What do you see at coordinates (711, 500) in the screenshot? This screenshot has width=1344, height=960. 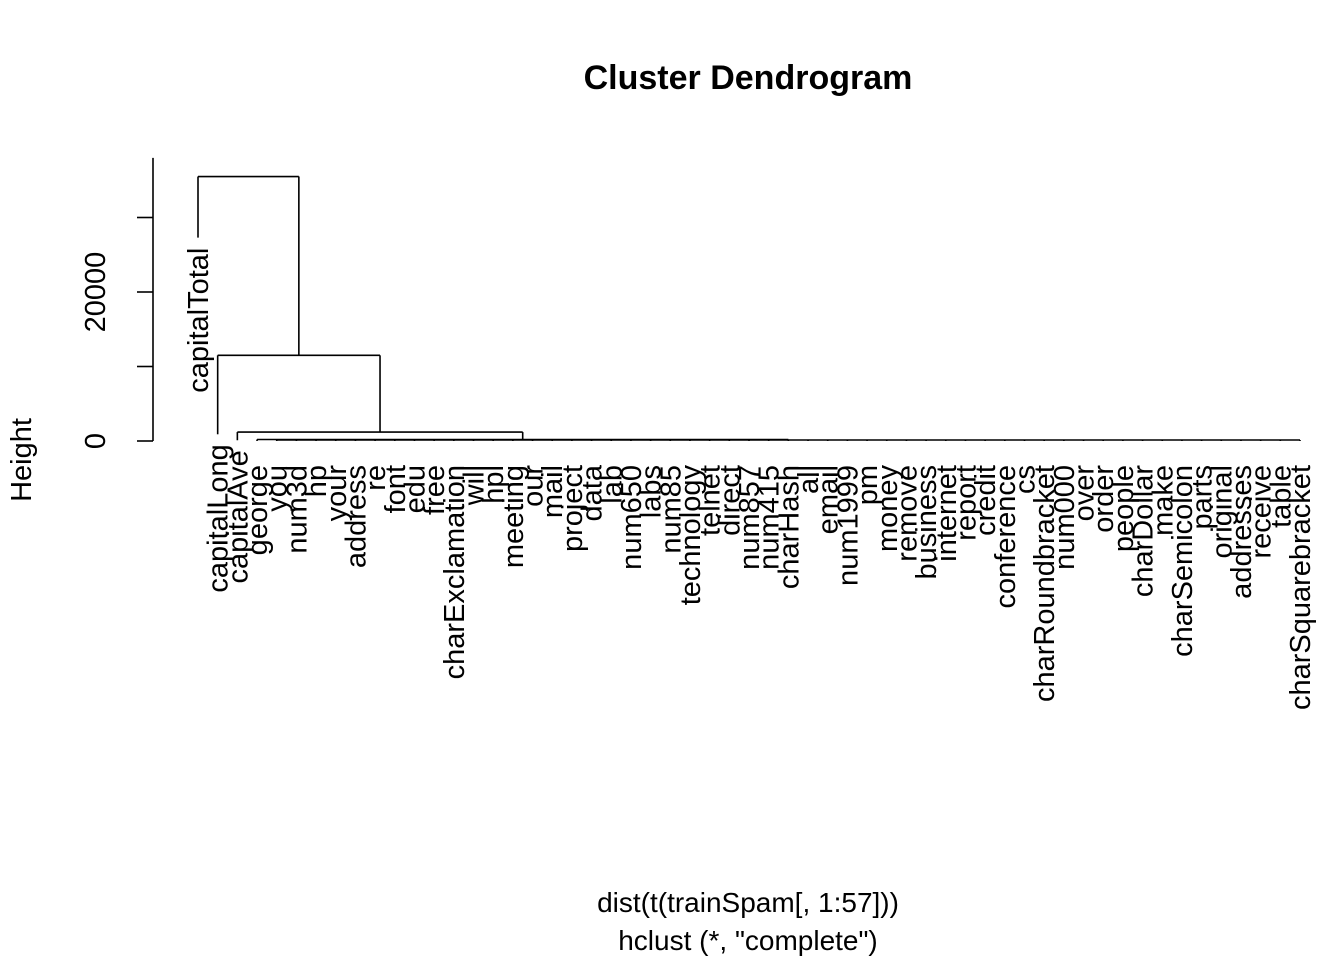 I see `leaf-label: telnet` at bounding box center [711, 500].